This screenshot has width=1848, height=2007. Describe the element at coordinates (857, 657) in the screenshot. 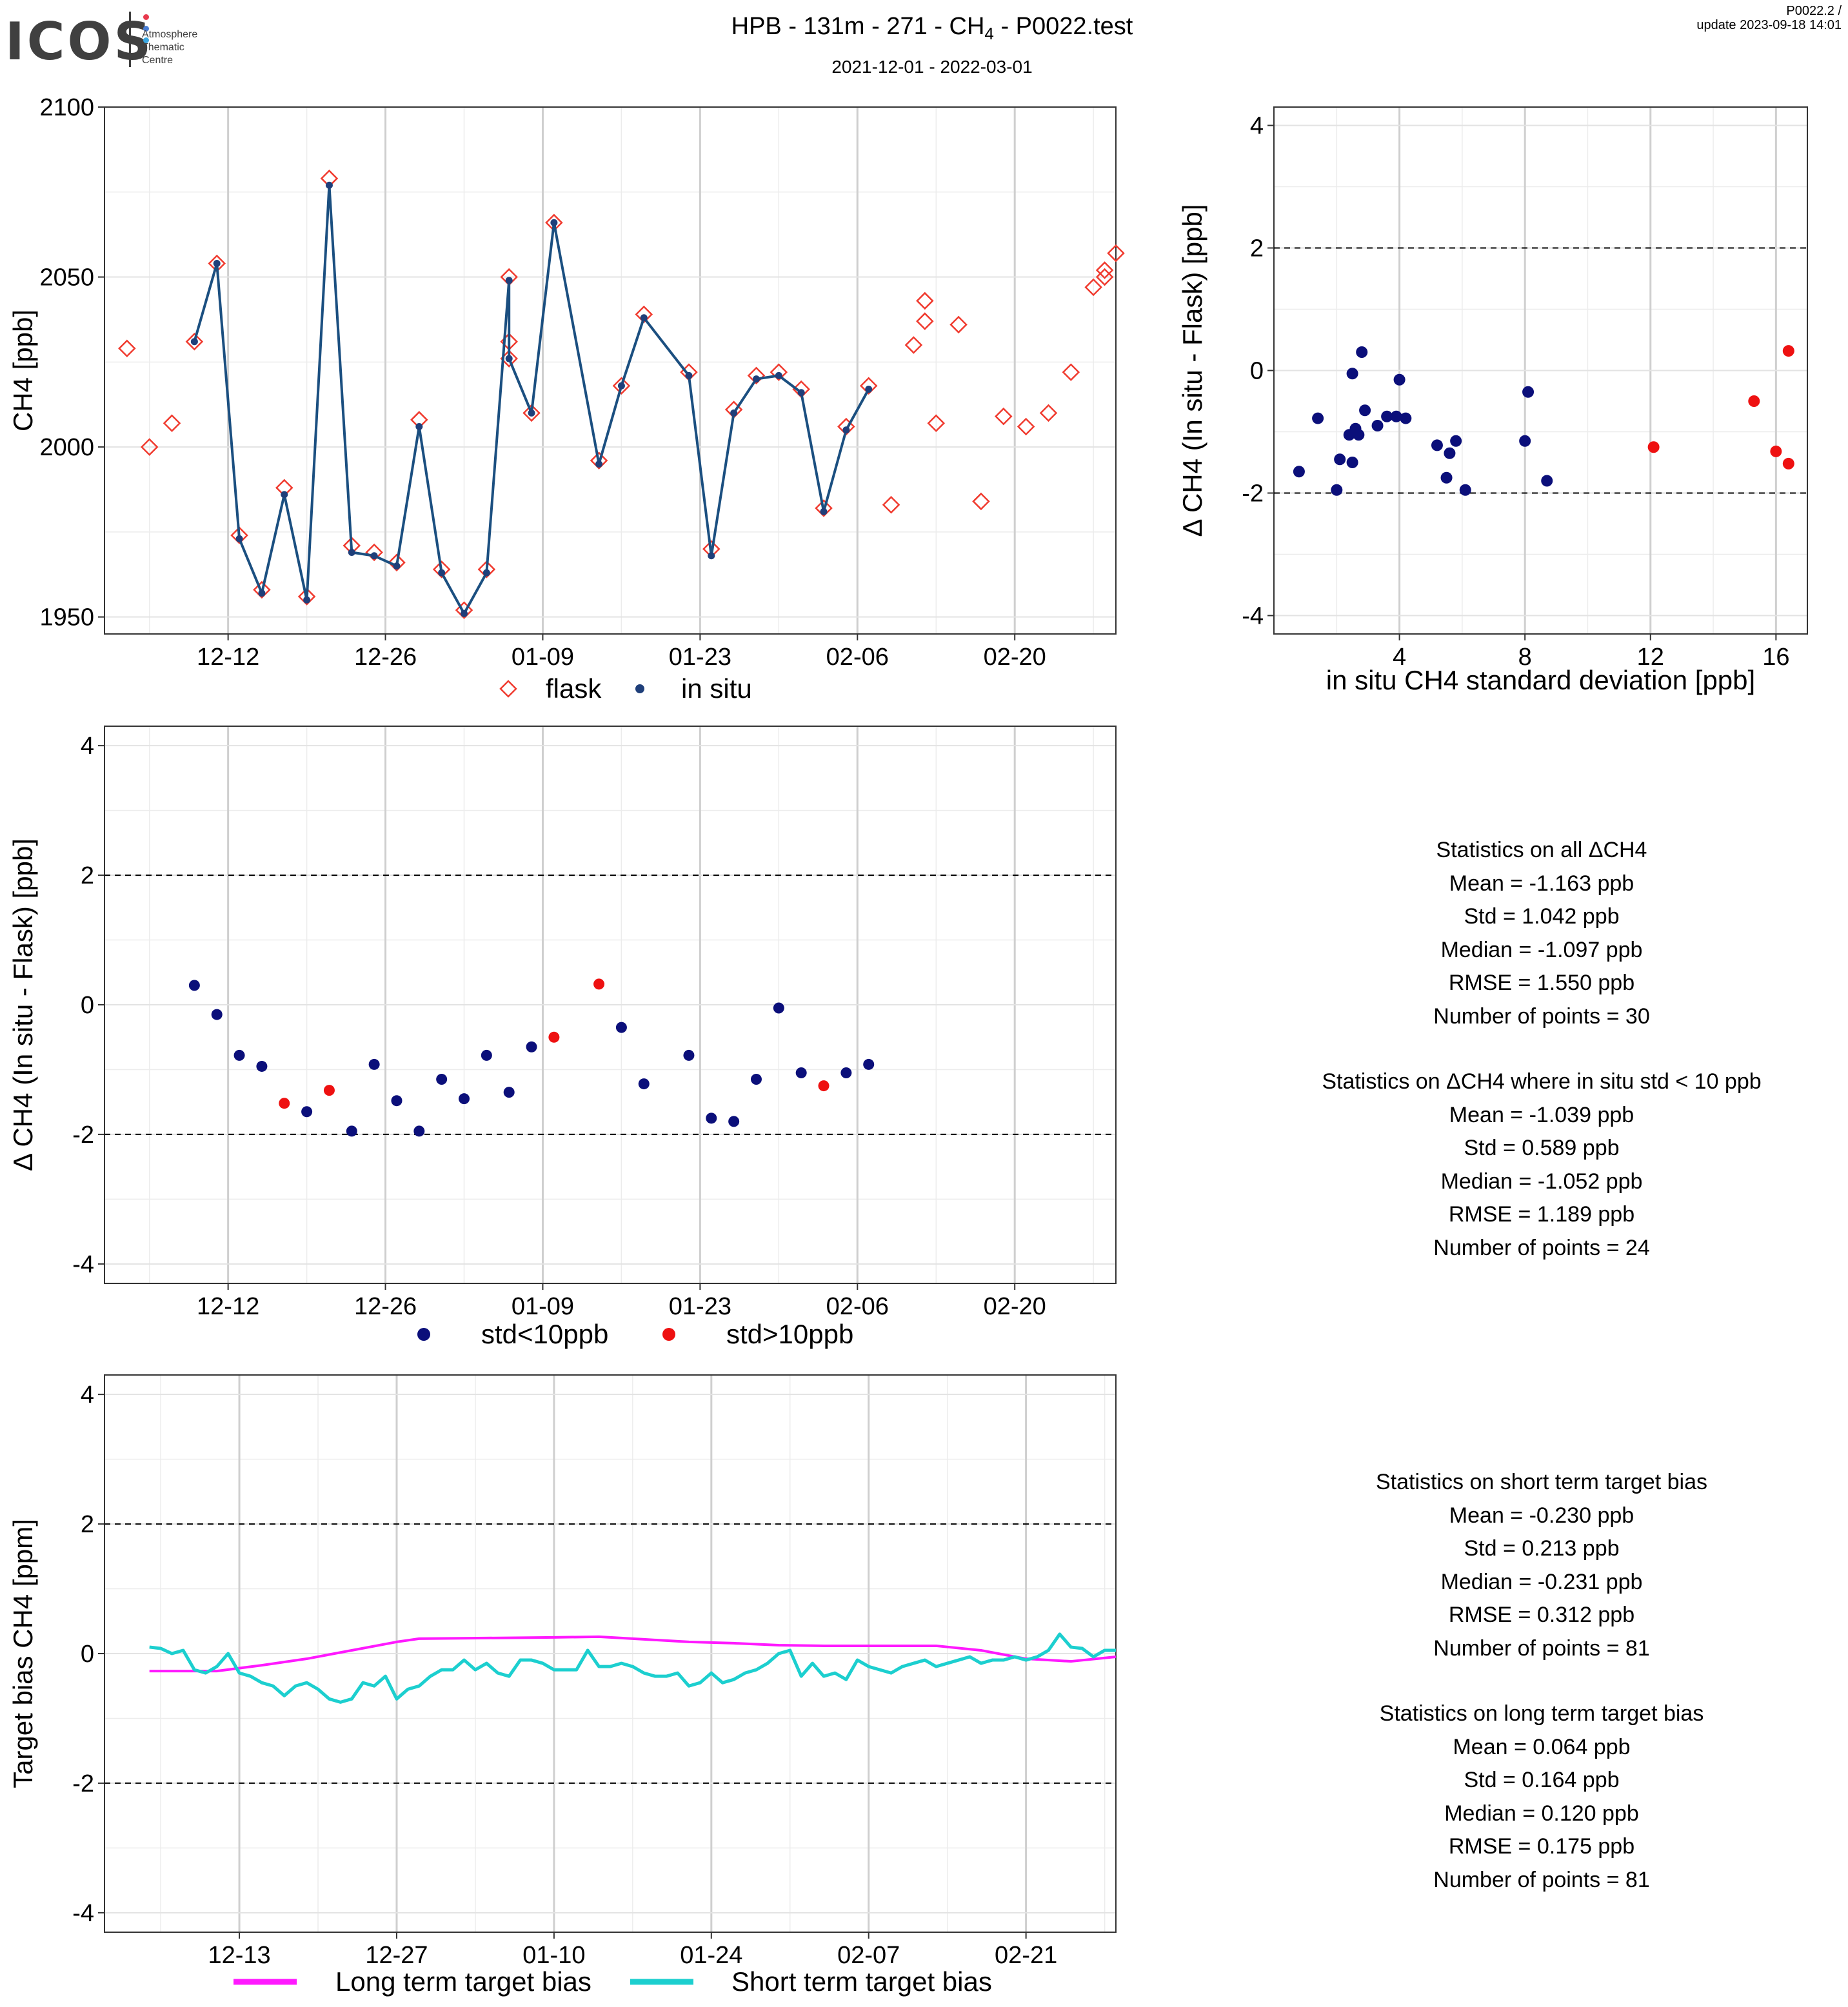

I see `x-tick-label: 02-06` at that location.